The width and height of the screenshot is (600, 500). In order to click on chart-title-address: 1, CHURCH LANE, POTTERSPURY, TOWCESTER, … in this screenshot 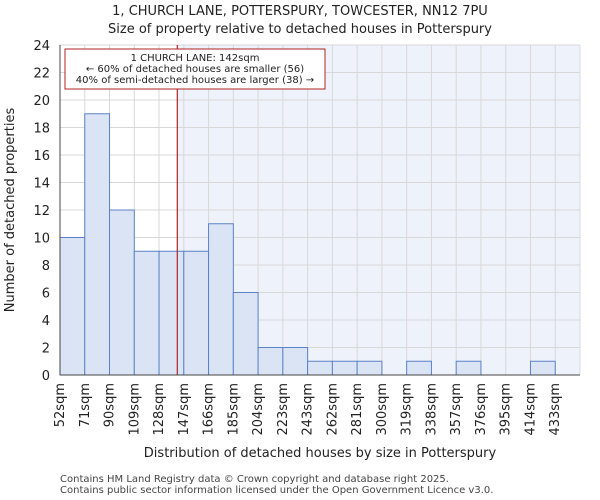, I will do `click(300, 11)`.